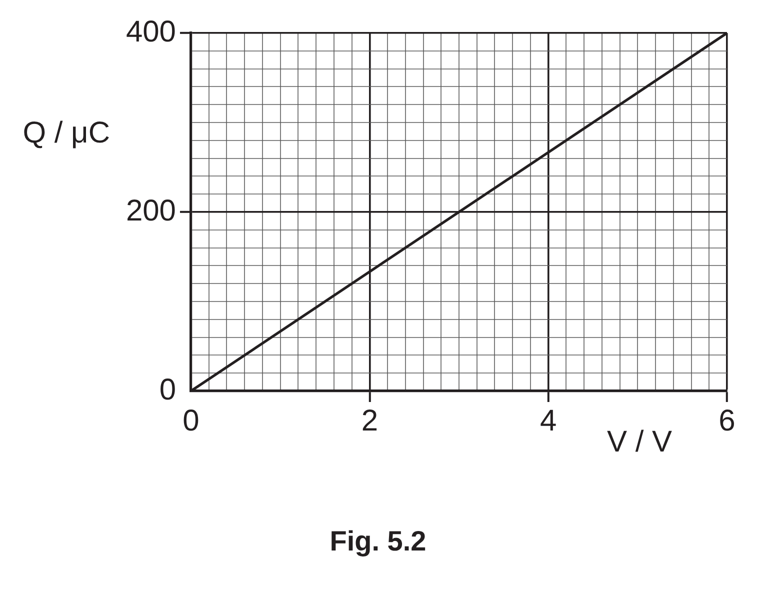 This screenshot has width=784, height=591. What do you see at coordinates (167, 389) in the screenshot?
I see `y-tick-label: 0` at bounding box center [167, 389].